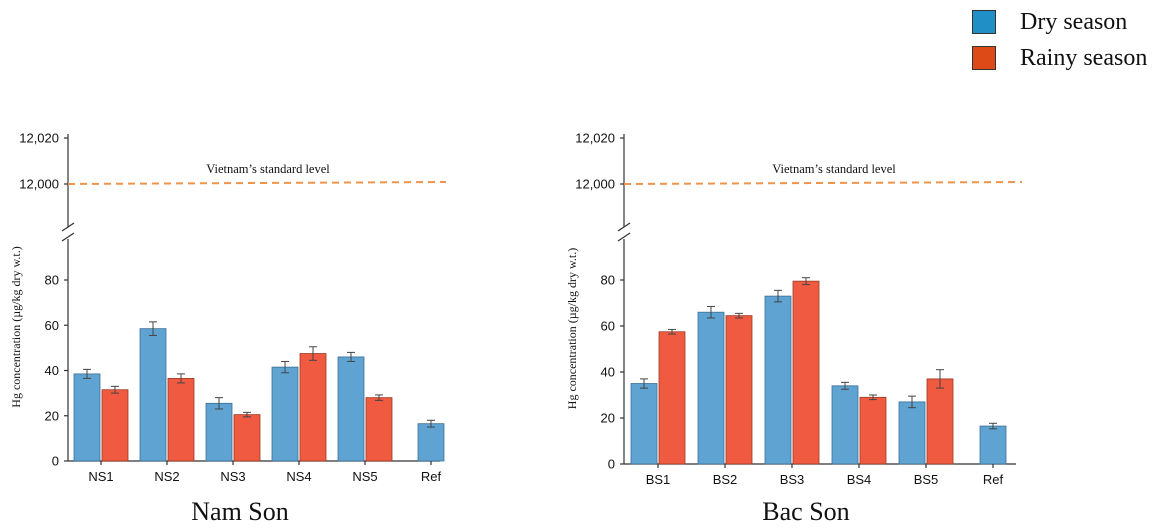 The width and height of the screenshot is (1172, 528). I want to click on bar-dry-ns1, so click(87, 417).